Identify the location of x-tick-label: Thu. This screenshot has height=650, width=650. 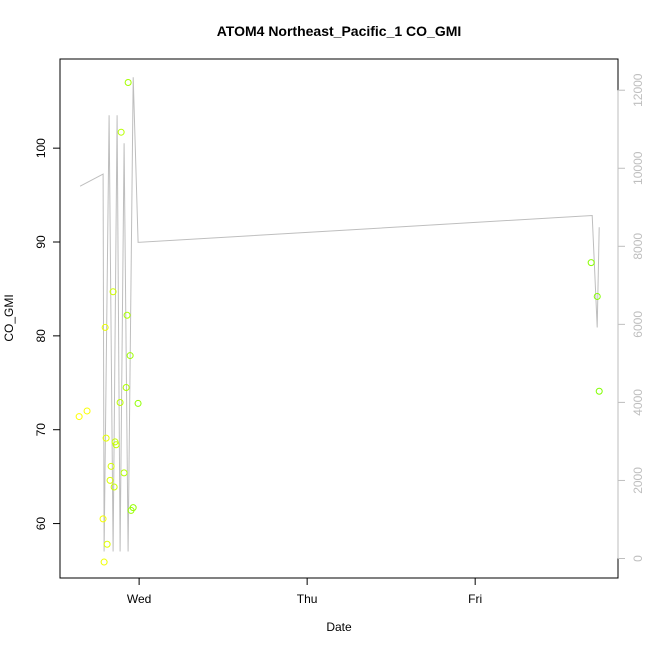
(307, 599).